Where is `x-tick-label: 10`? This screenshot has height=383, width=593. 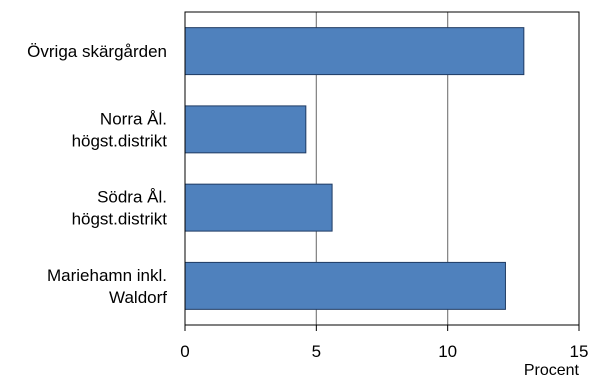 x-tick-label: 10 is located at coordinates (447, 351).